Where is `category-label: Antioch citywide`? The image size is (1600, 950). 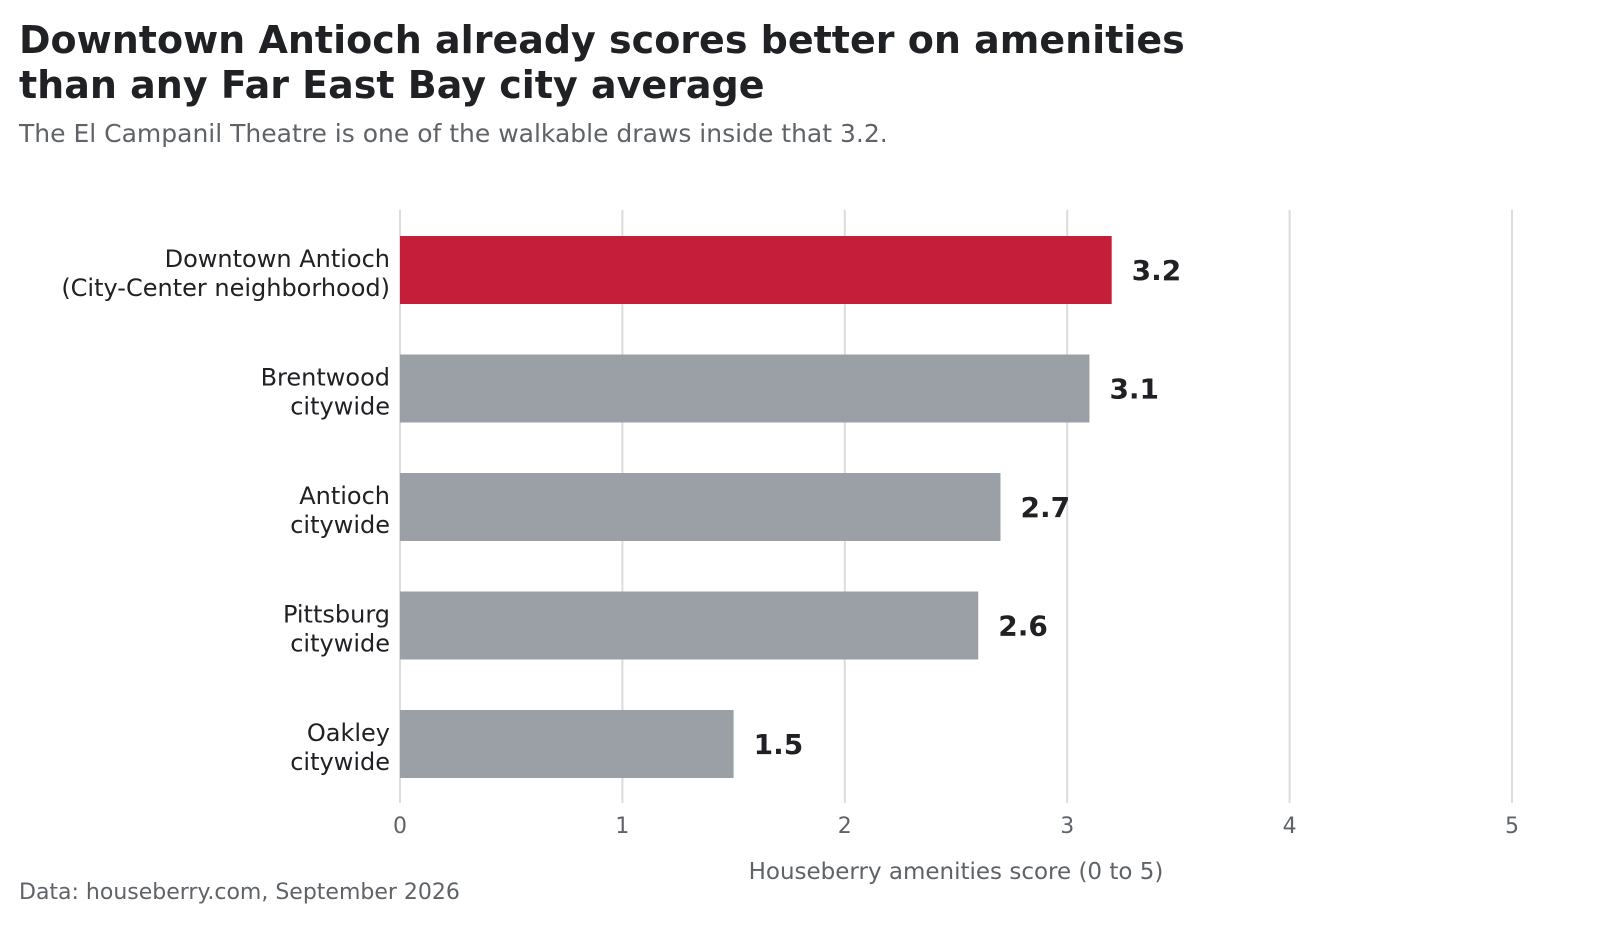 category-label: Antioch citywide is located at coordinates (340, 510).